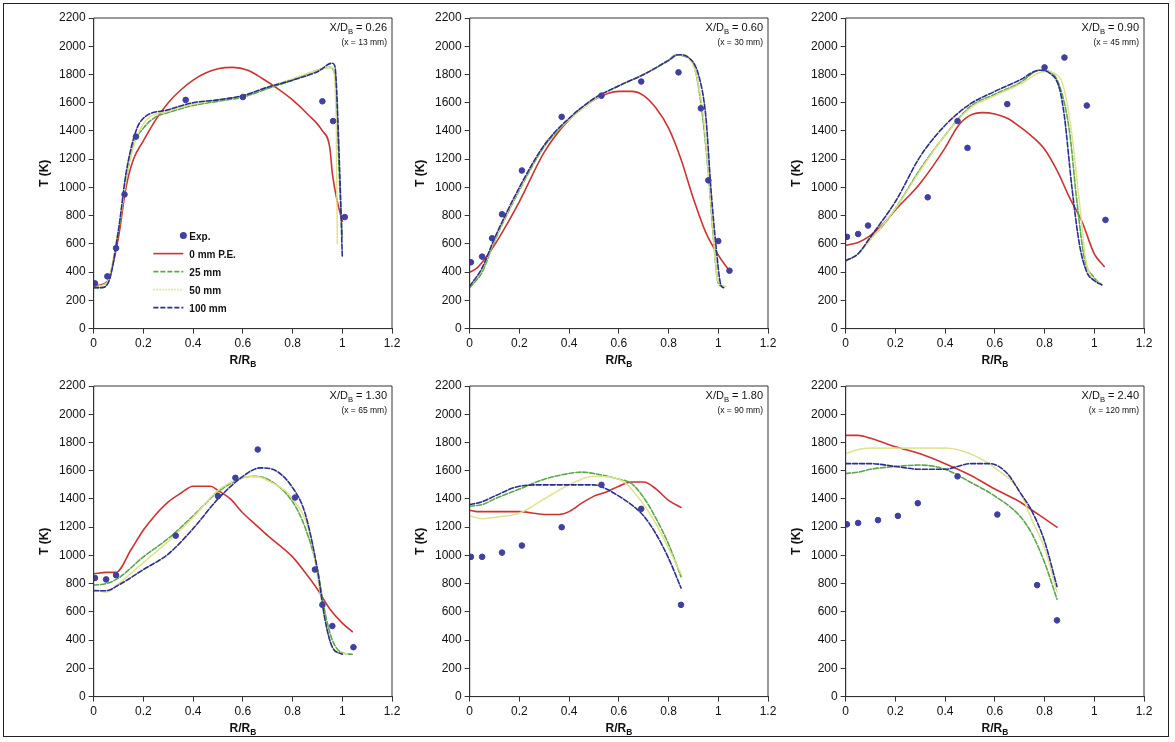  What do you see at coordinates (200, 236) in the screenshot?
I see `legend-label: Exp.` at bounding box center [200, 236].